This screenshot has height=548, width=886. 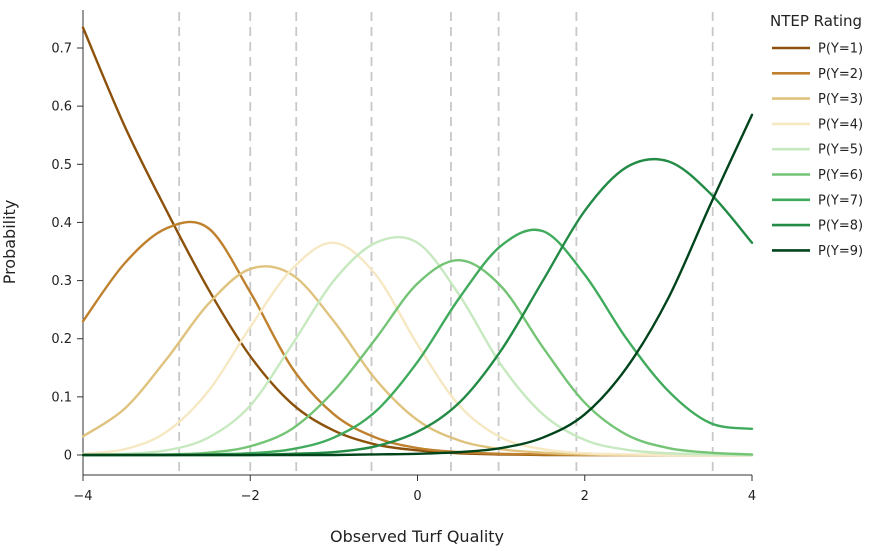 What do you see at coordinates (840, 251) in the screenshot?
I see `legend-label: P(Y=9)` at bounding box center [840, 251].